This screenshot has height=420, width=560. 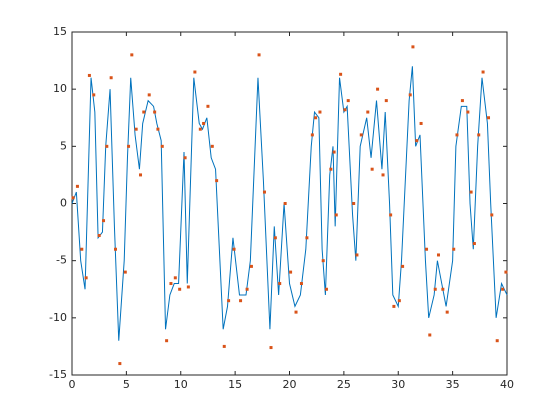 What do you see at coordinates (398, 384) in the screenshot?
I see `x-tick-label: 30` at bounding box center [398, 384].